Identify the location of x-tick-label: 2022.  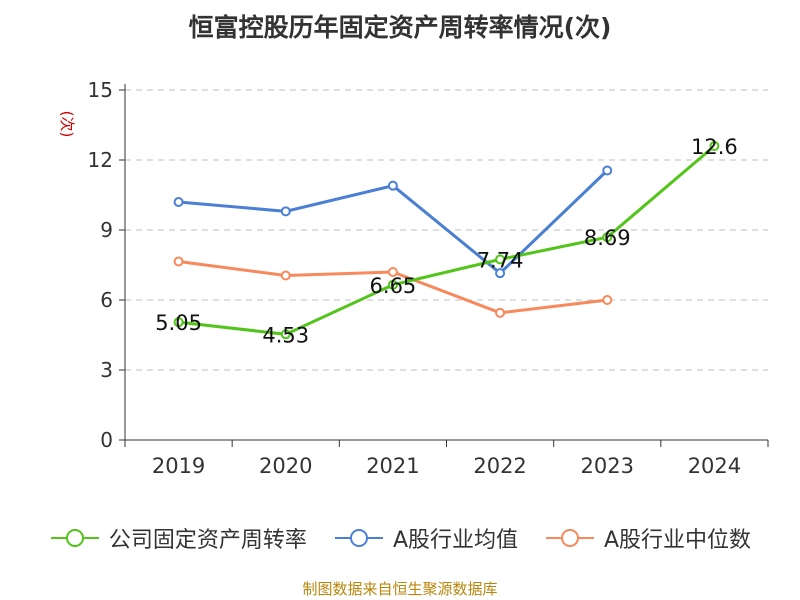
(499, 466).